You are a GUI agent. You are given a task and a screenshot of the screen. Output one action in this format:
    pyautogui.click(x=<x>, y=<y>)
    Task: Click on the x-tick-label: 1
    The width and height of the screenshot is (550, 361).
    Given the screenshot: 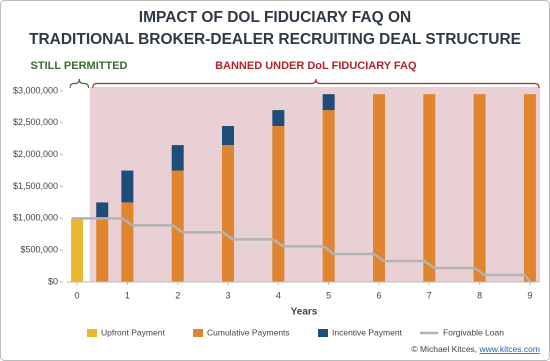 What is the action you would take?
    pyautogui.click(x=127, y=295)
    